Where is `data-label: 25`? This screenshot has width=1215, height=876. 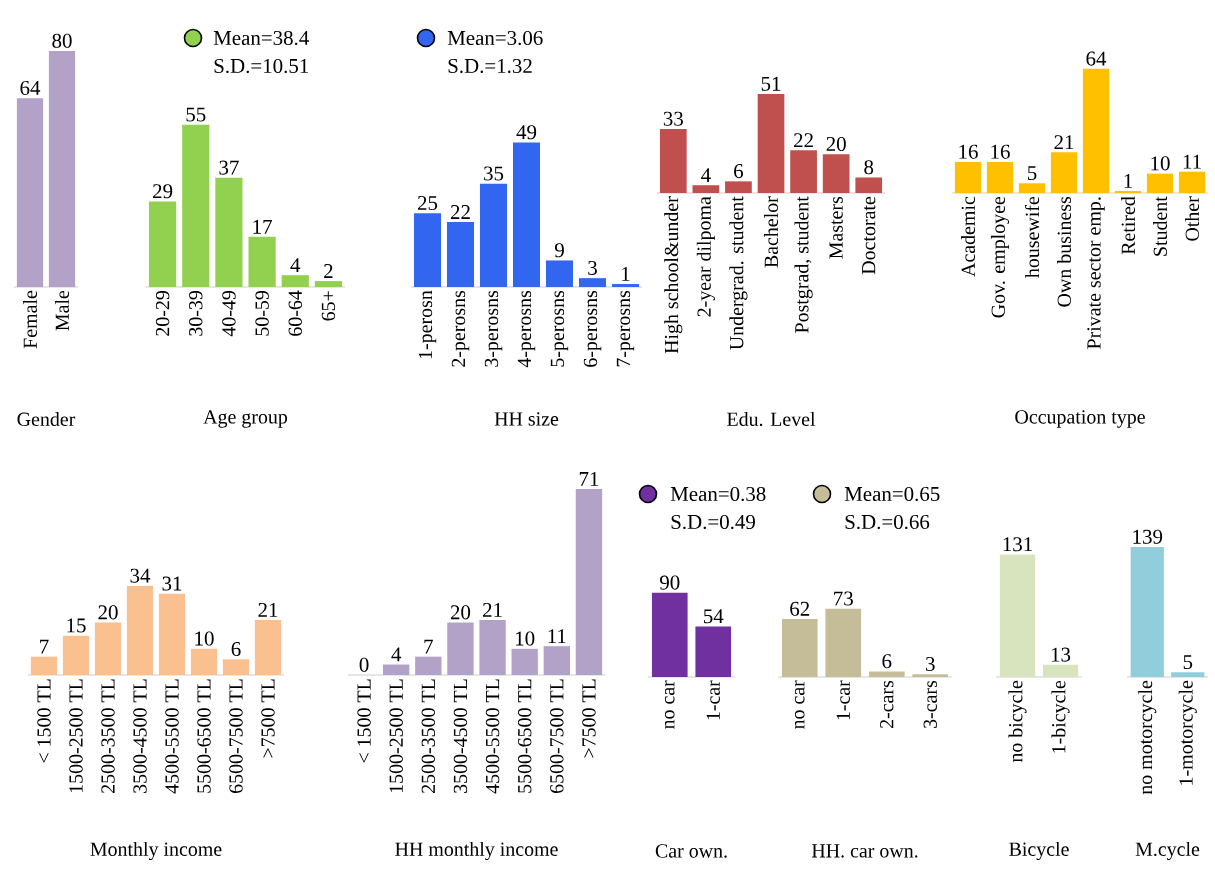
data-label: 25 is located at coordinates (427, 203).